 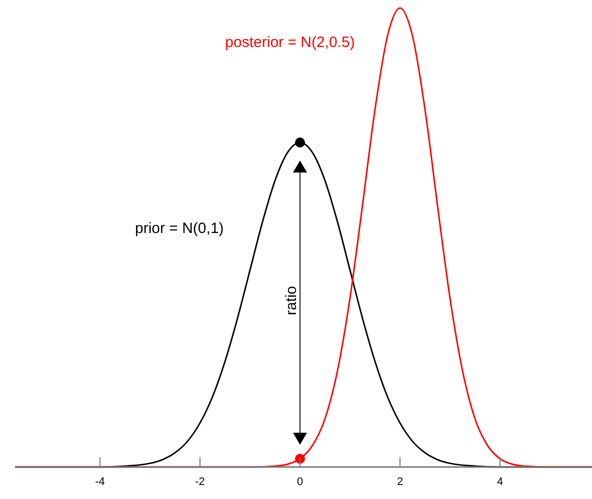 I want to click on x-tick-label: -4, so click(x=100, y=482).